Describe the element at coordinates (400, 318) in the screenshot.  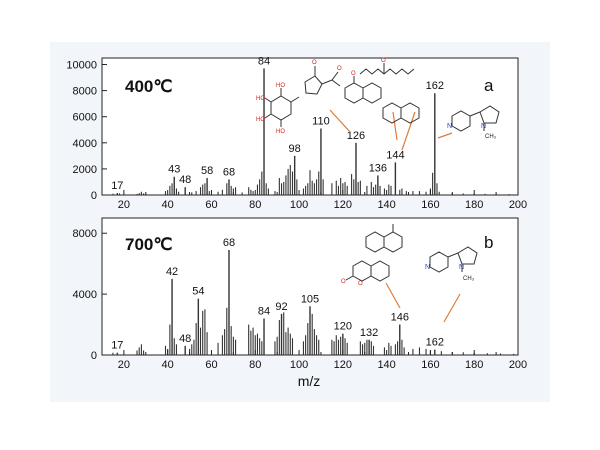
I see `peak-label-mz-146: 146` at that location.